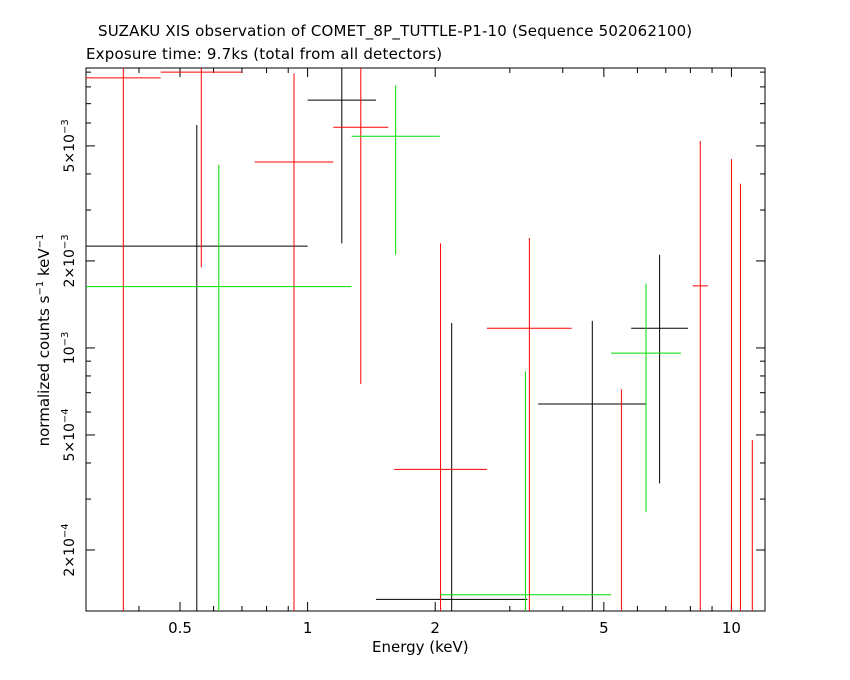 This screenshot has height=680, width=850. What do you see at coordinates (69, 348) in the screenshot?
I see `y-tick-label: 10−3` at bounding box center [69, 348].